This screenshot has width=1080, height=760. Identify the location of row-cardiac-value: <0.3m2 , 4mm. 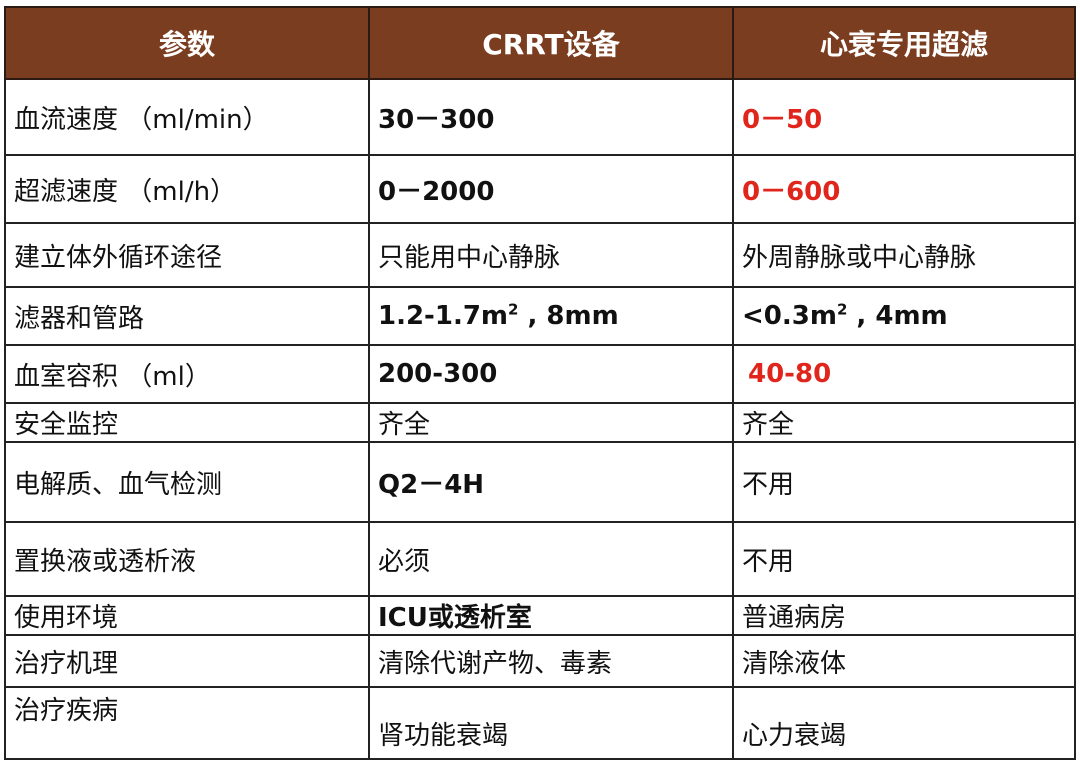
(904, 316).